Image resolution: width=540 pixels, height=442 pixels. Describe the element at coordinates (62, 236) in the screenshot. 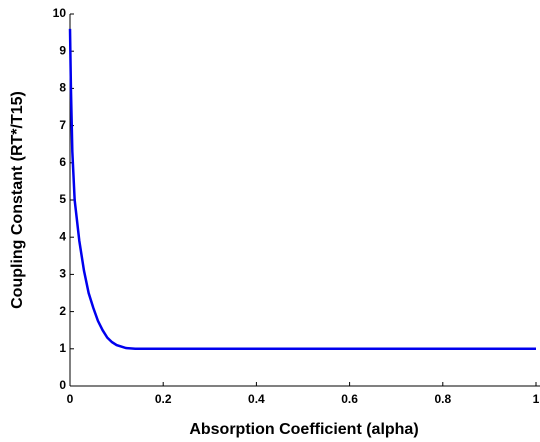

I see `y-tick-label: 4` at that location.